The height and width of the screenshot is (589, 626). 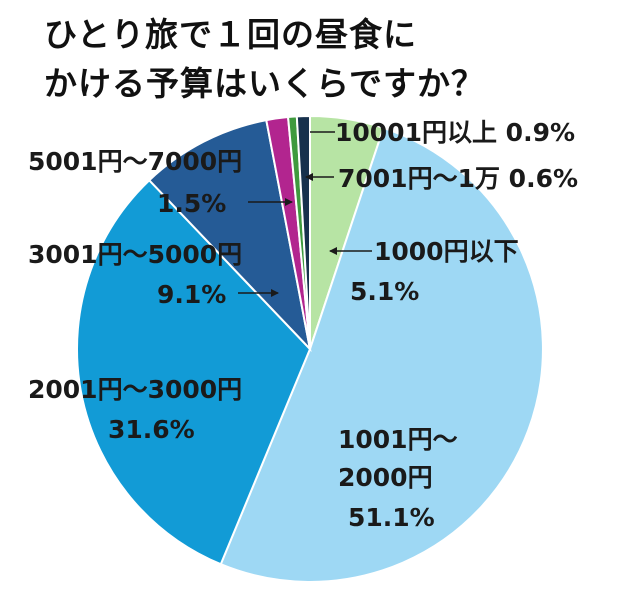 What do you see at coordinates (231, 34) in the screenshot?
I see `chart-title-line-1: ひとり旅で１回の昼食に` at bounding box center [231, 34].